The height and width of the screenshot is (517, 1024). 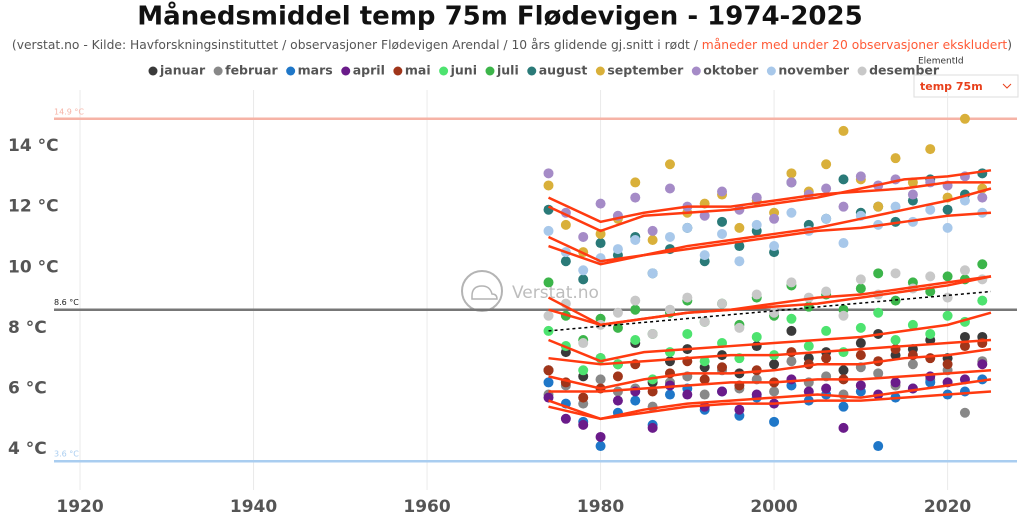 What do you see at coordinates (814, 70) in the screenshot?
I see `legend-label: november` at bounding box center [814, 70].